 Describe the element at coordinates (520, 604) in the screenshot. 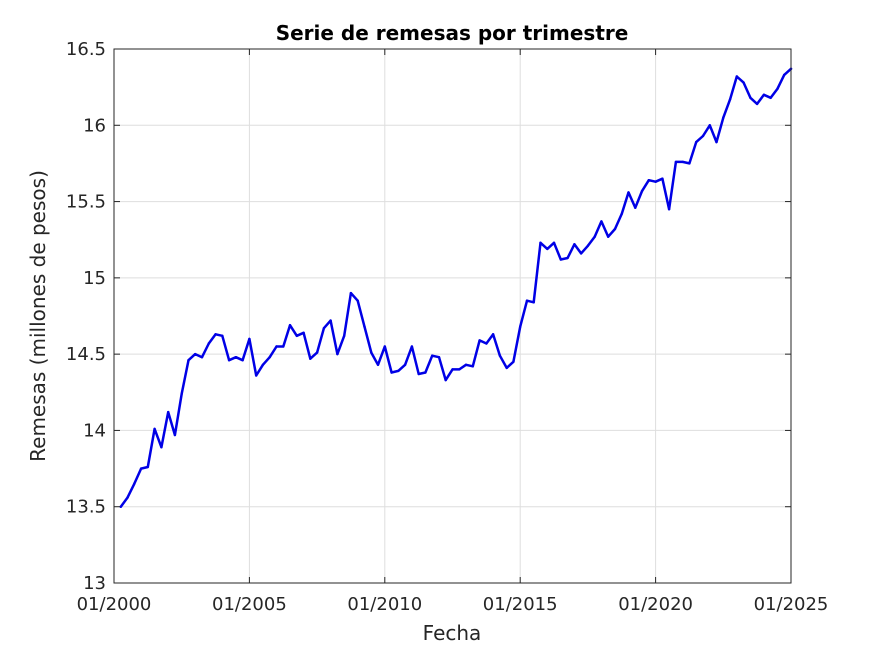

I see `x-tick-label: 01/2015` at that location.